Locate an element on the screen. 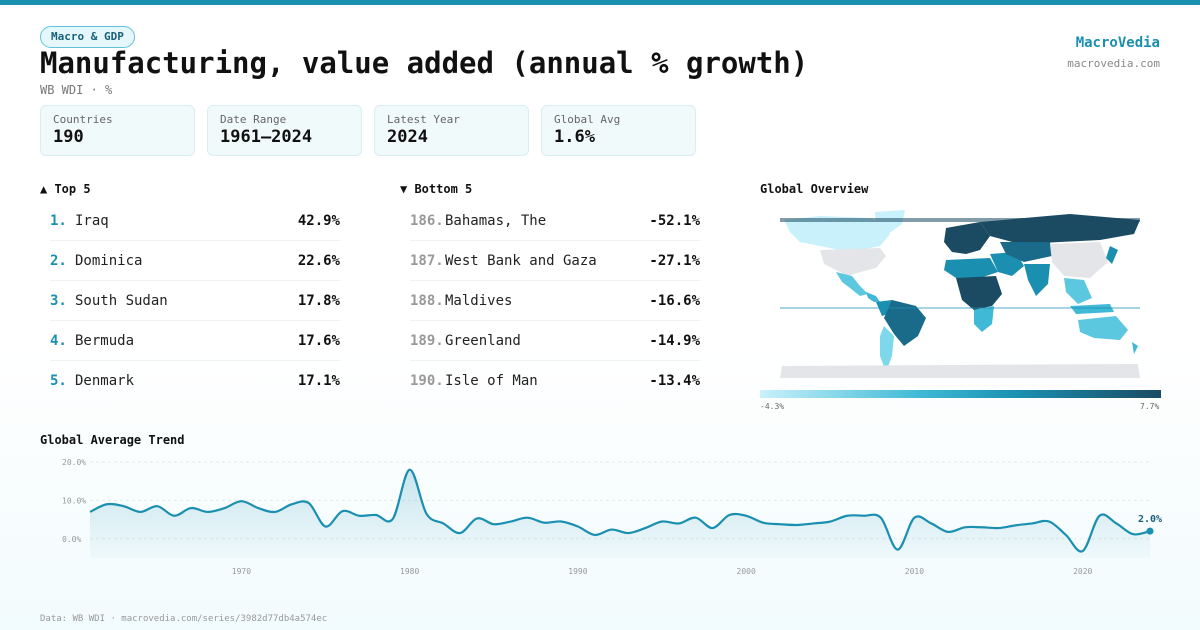 This screenshot has height=630, width=1200. brand: MacroVedia macrovedia.com is located at coordinates (1113, 52).